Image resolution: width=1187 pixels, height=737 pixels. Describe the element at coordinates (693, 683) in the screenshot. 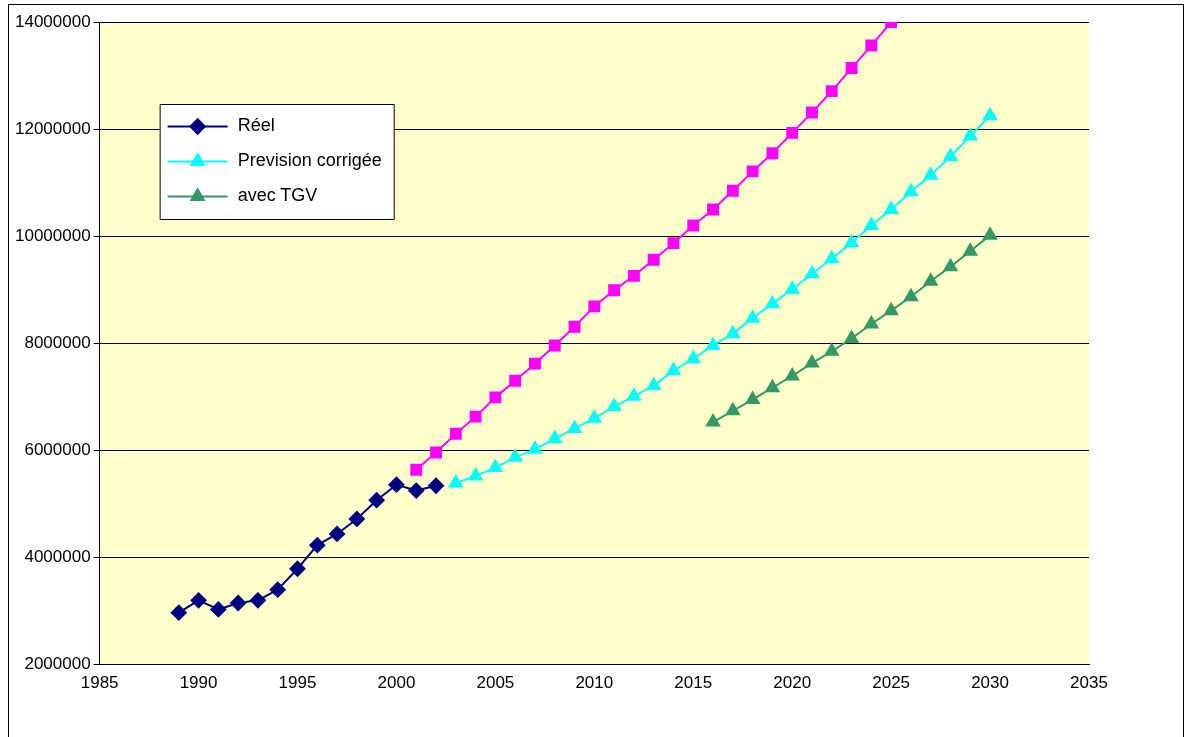

I see `x-tick-label: 2015` at that location.